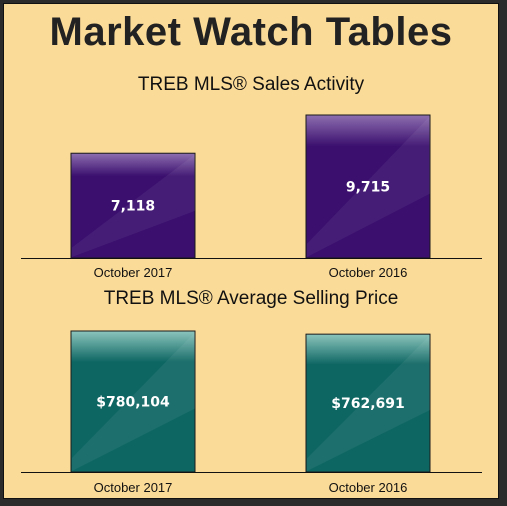  I want to click on category-label-0-1: October 2016, so click(368, 272).